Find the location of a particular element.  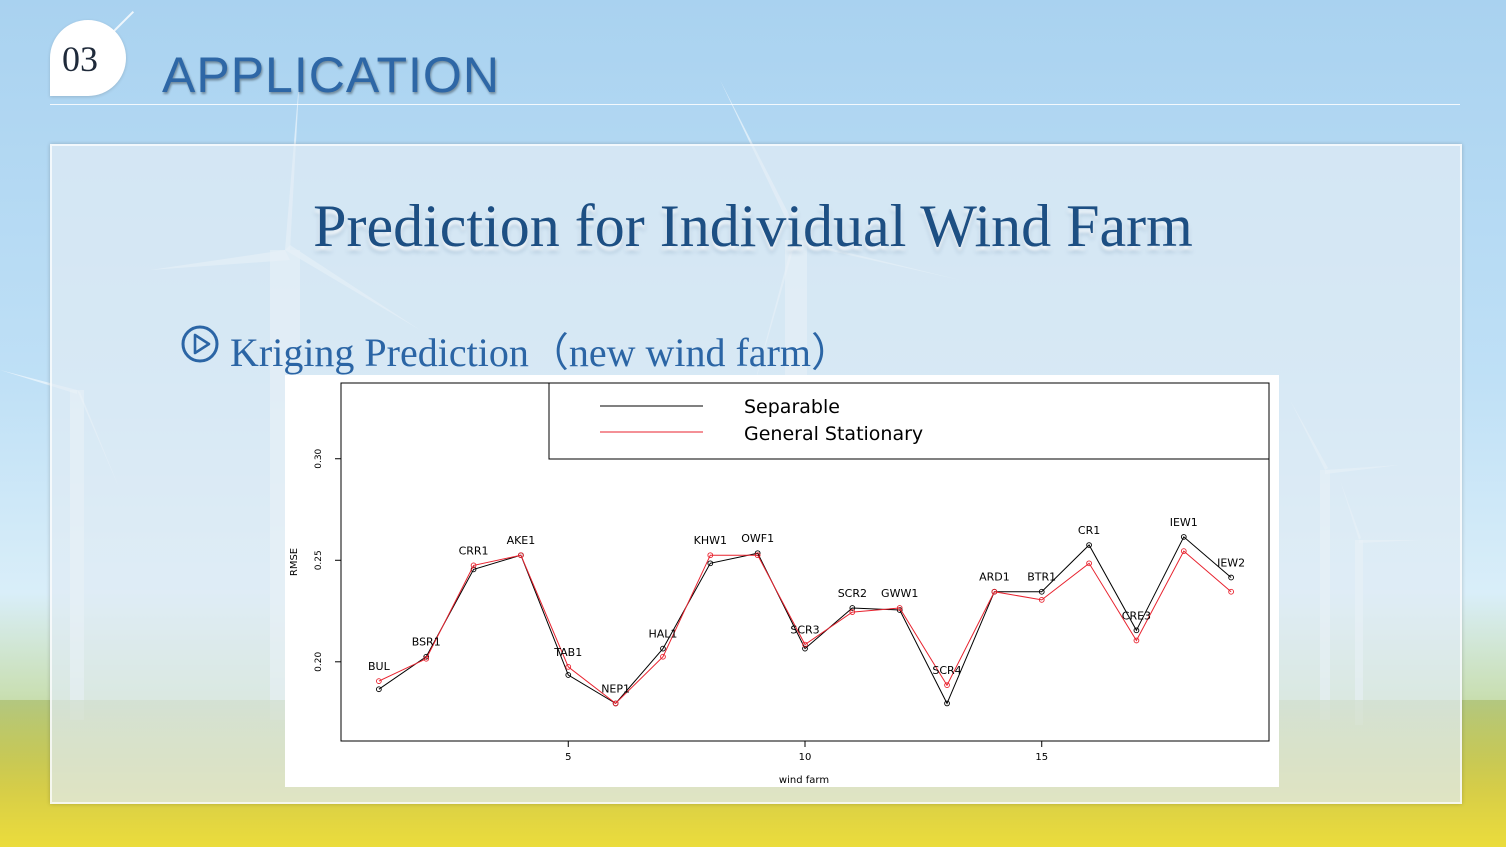

point-label-cre3: CRE3 is located at coordinates (1136, 615).